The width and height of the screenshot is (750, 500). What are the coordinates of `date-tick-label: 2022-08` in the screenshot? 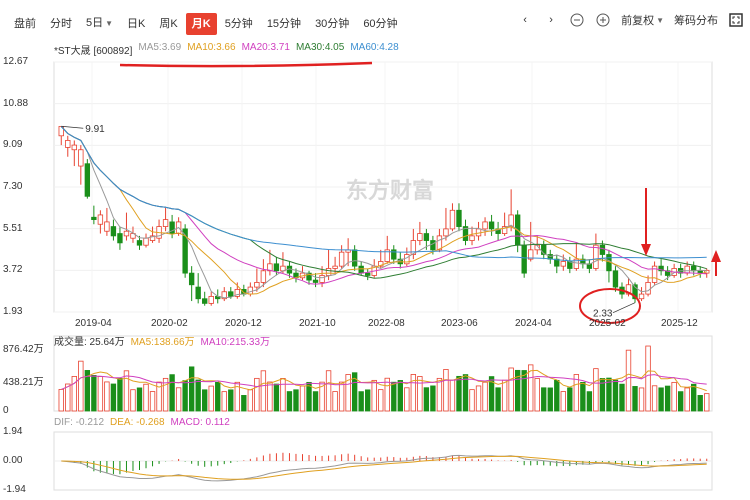 It's located at (386, 323).